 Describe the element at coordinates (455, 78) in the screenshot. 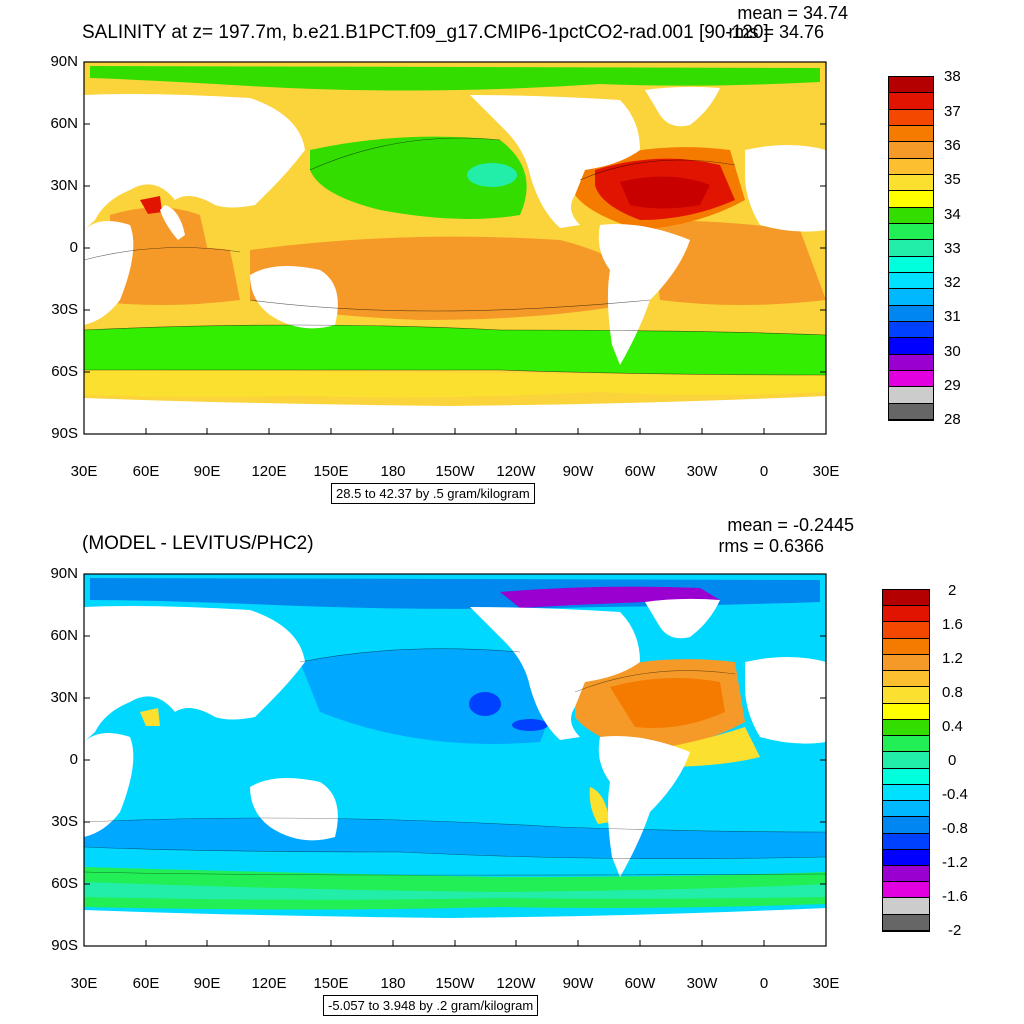

I see `arctic-green` at that location.